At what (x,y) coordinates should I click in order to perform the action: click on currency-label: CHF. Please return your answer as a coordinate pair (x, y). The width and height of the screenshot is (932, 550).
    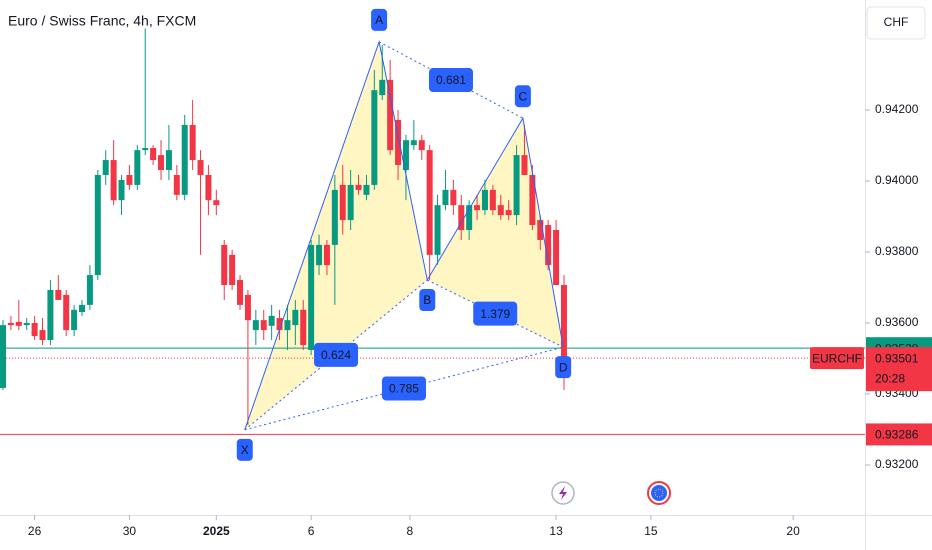
    Looking at the image, I should click on (896, 22).